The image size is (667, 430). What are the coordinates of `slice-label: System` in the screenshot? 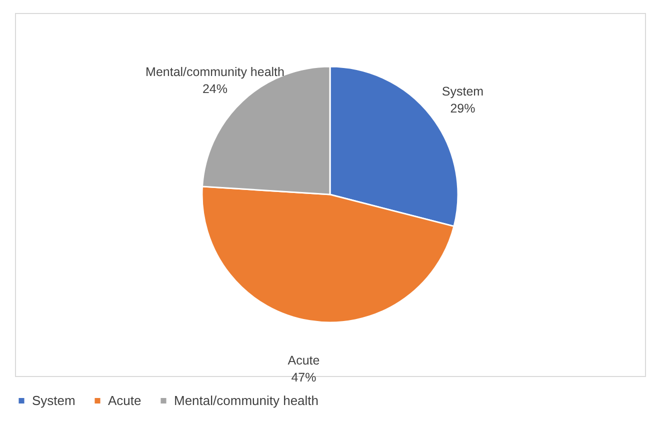 It's located at (463, 91).